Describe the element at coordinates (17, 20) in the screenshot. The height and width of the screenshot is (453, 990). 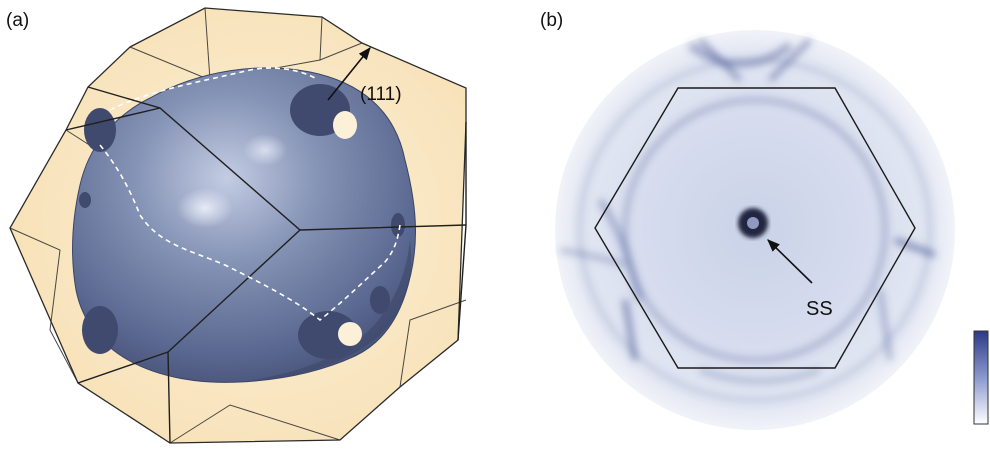
I see `panel-a-label: (a)` at that location.